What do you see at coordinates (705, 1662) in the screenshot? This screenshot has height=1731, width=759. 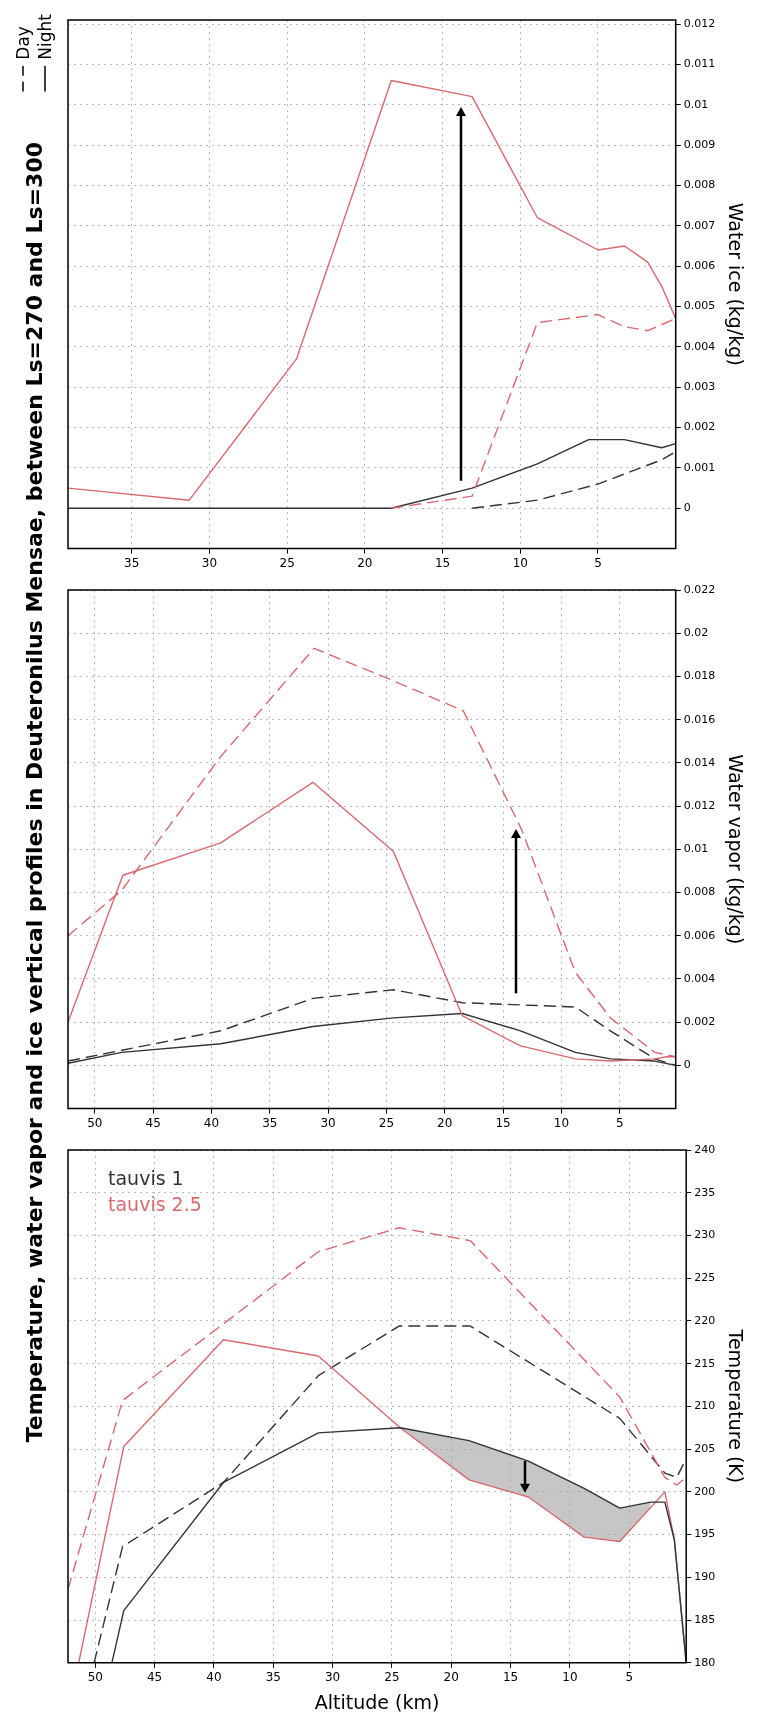 I see `y-tick-label: 180` at bounding box center [705, 1662].